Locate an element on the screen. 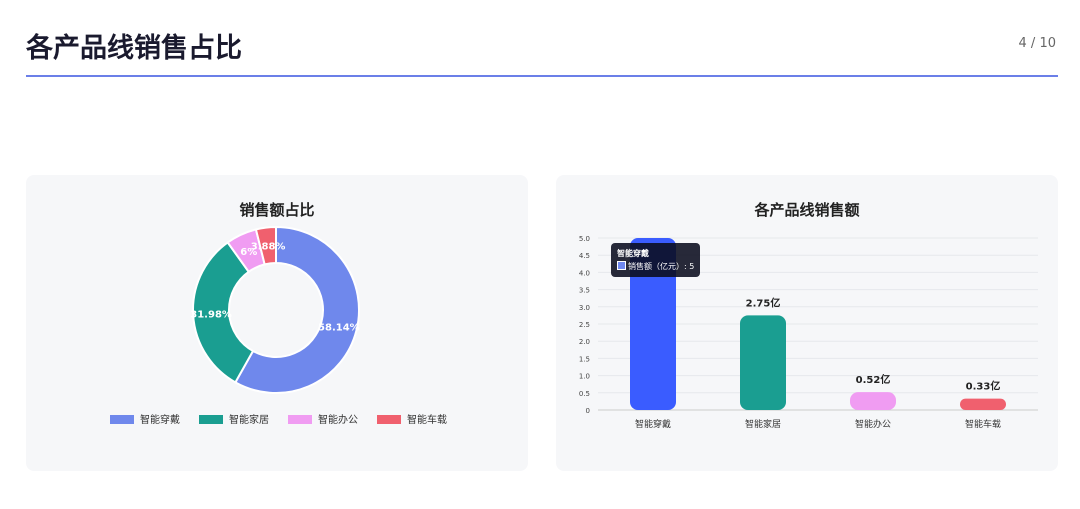  donut-chart: 58.14% 31.98% 6%3.88% 智能穿戴 智能家居 智能办公 智能车载 is located at coordinates (278, 325).